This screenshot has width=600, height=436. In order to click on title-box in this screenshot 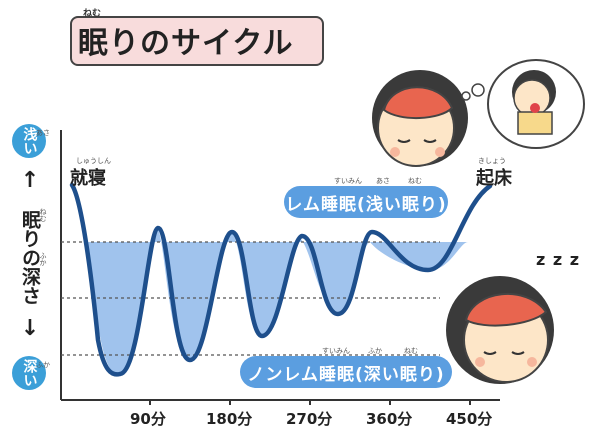, I will do `click(197, 41)`.